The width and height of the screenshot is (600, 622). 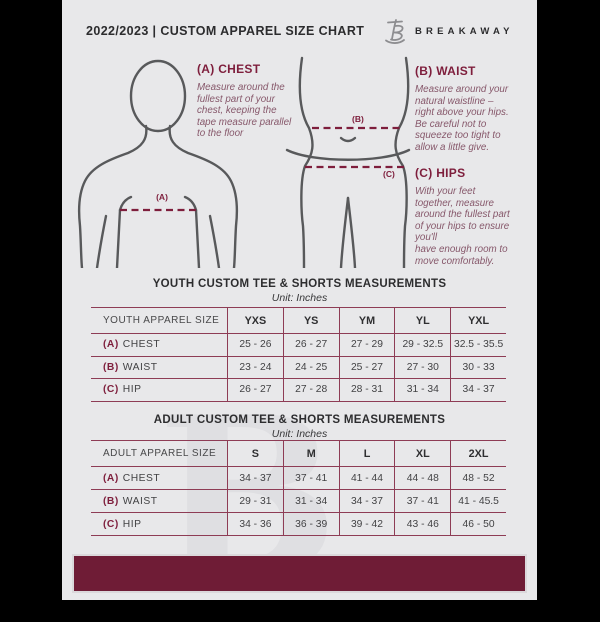 What do you see at coordinates (478, 320) in the screenshot?
I see `column-header: YXL` at bounding box center [478, 320].